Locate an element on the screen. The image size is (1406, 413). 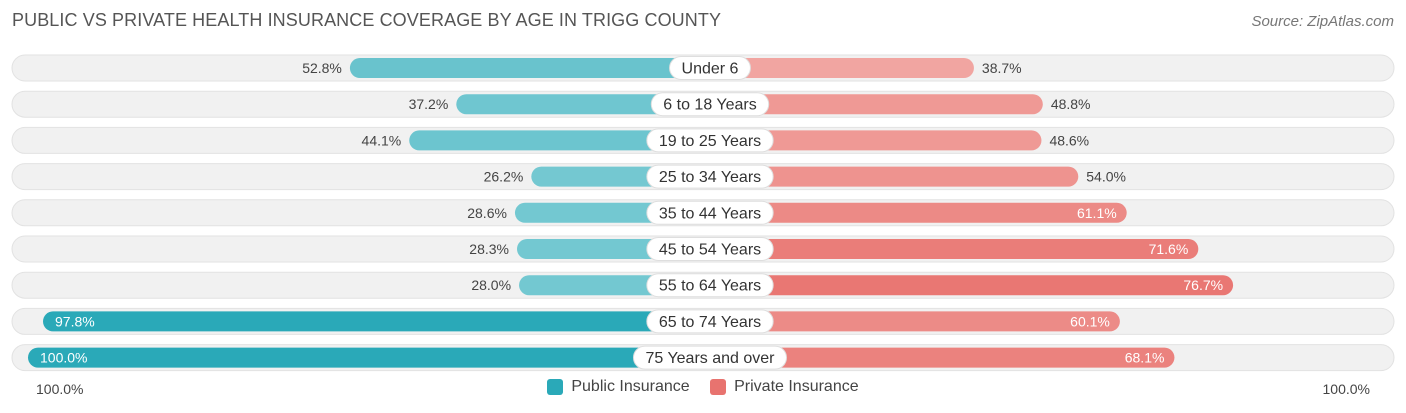
public-value-label: 28.6% is located at coordinates (487, 213).